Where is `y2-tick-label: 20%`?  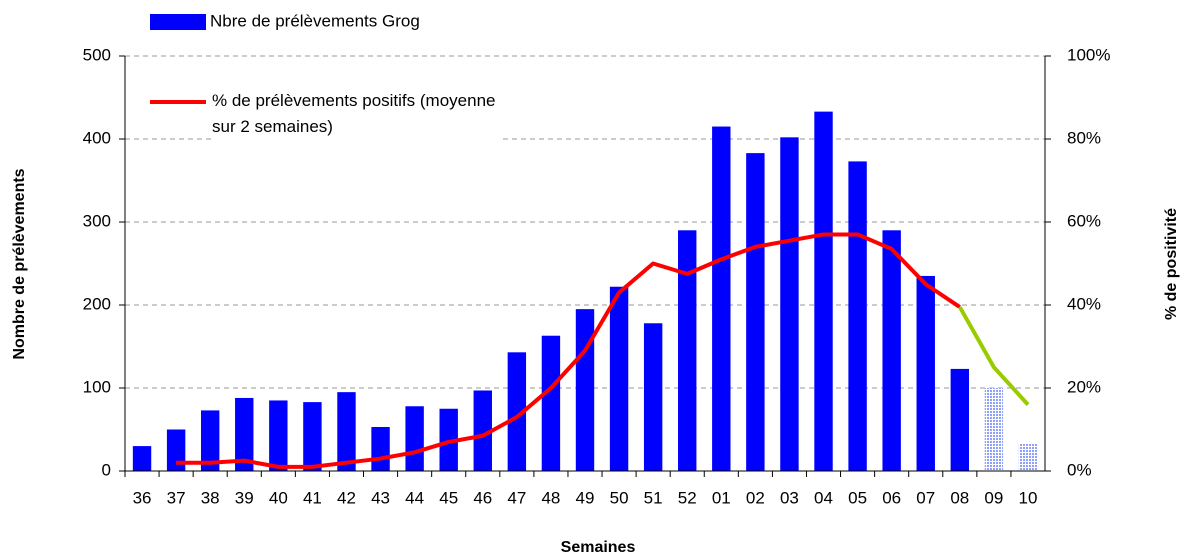
y2-tick-label: 20% is located at coordinates (1084, 386).